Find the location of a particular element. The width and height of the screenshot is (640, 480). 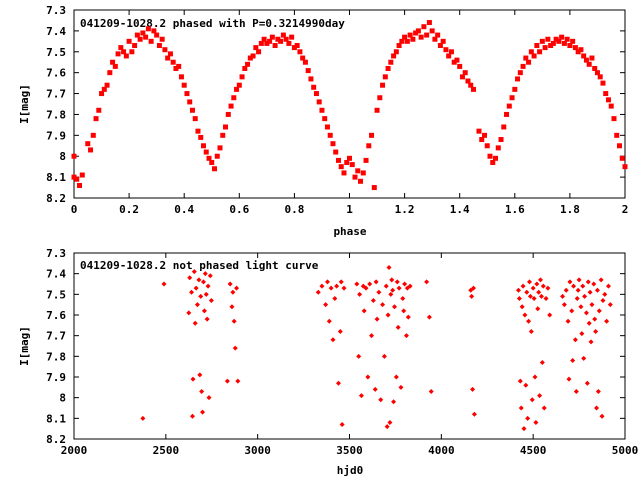

phased-y-tick-label: 8.1 is located at coordinates (56, 177).